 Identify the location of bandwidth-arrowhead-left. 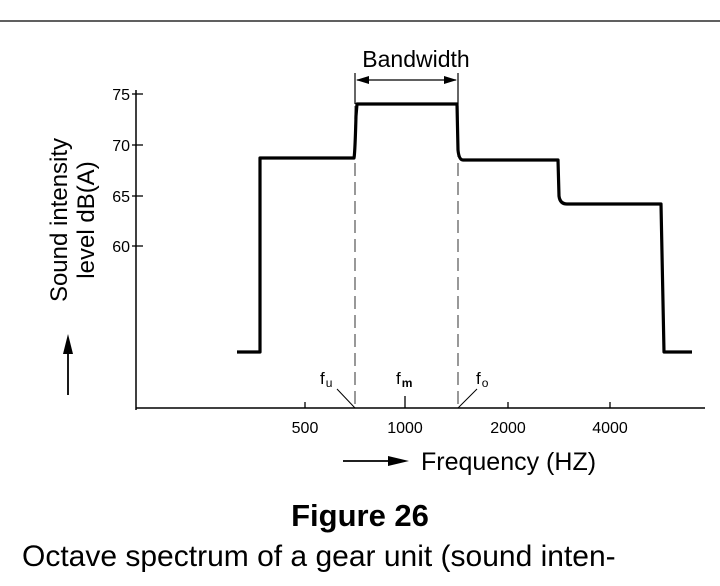
(362, 80).